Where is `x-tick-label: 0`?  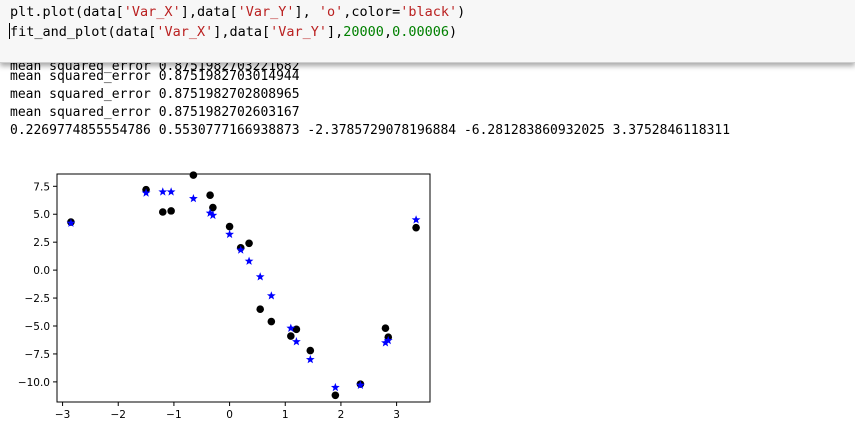 x-tick-label: 0 is located at coordinates (229, 415).